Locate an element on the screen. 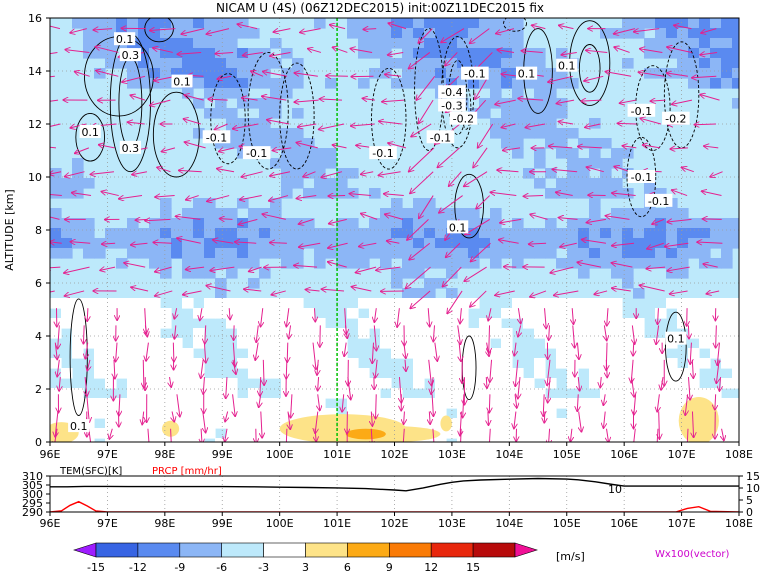 The height and width of the screenshot is (575, 767). surface-x-tick-label: 103E is located at coordinates (452, 523).